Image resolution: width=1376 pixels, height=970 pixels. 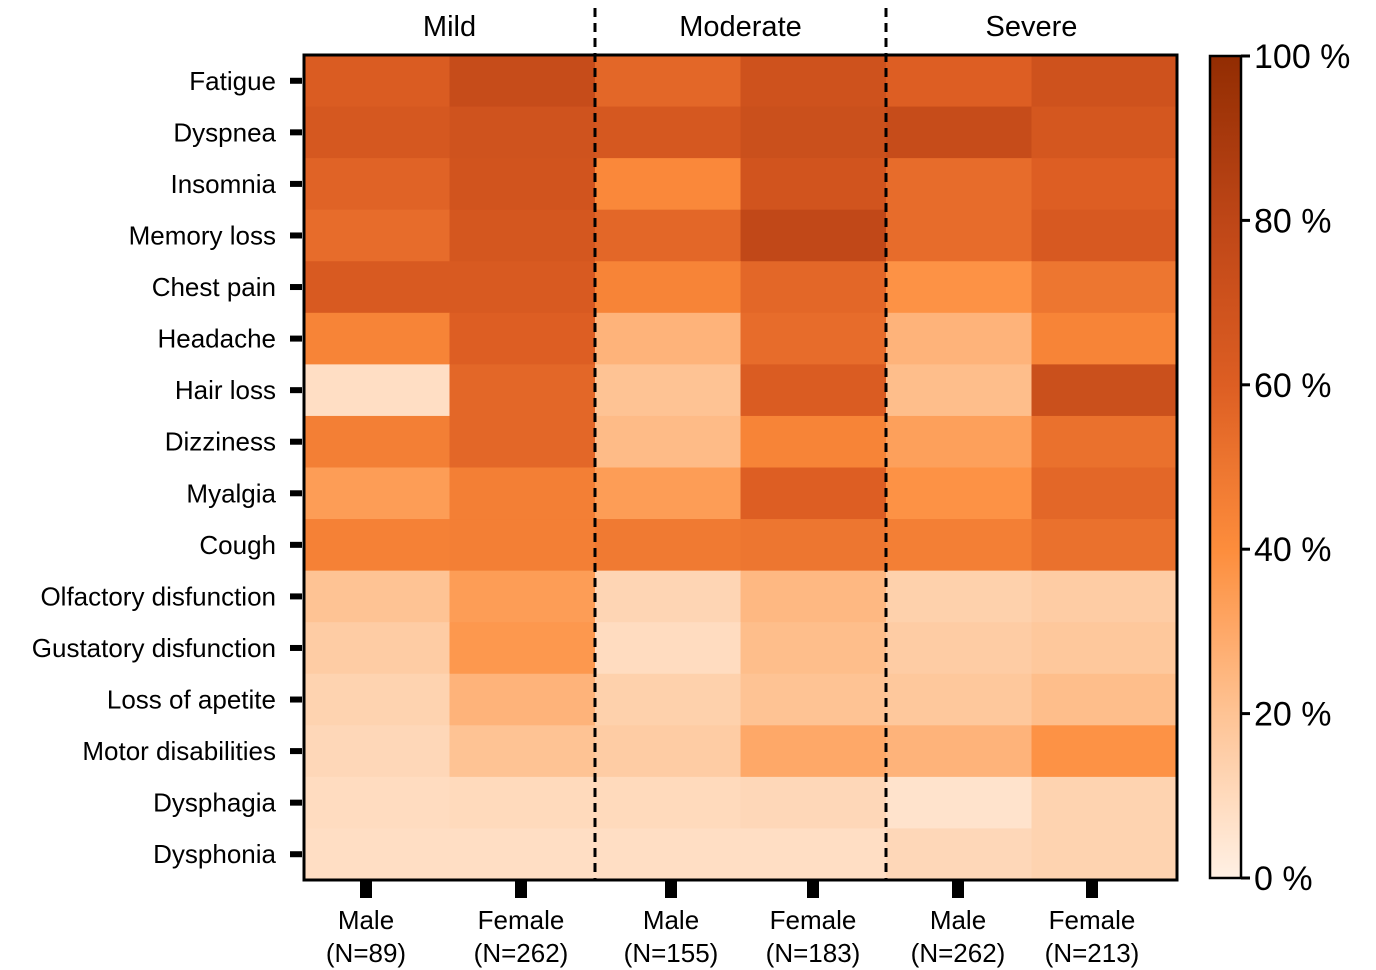 I want to click on row-label: Gustatory disfunction, so click(x=154, y=648).